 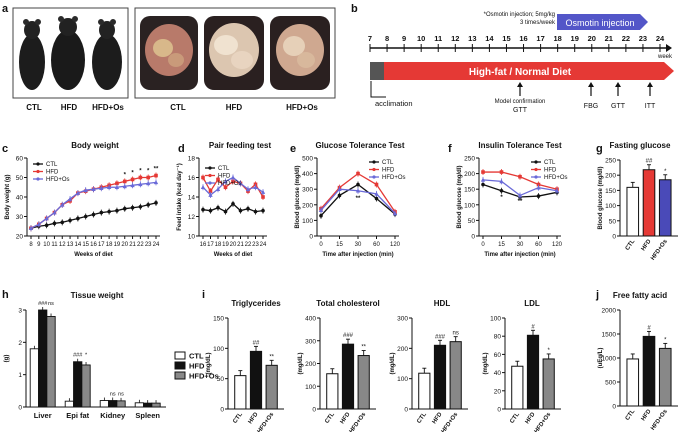 What do you see at coordinates (43, 415) in the screenshot?
I see `x-tick-label: Liver` at bounding box center [43, 415].